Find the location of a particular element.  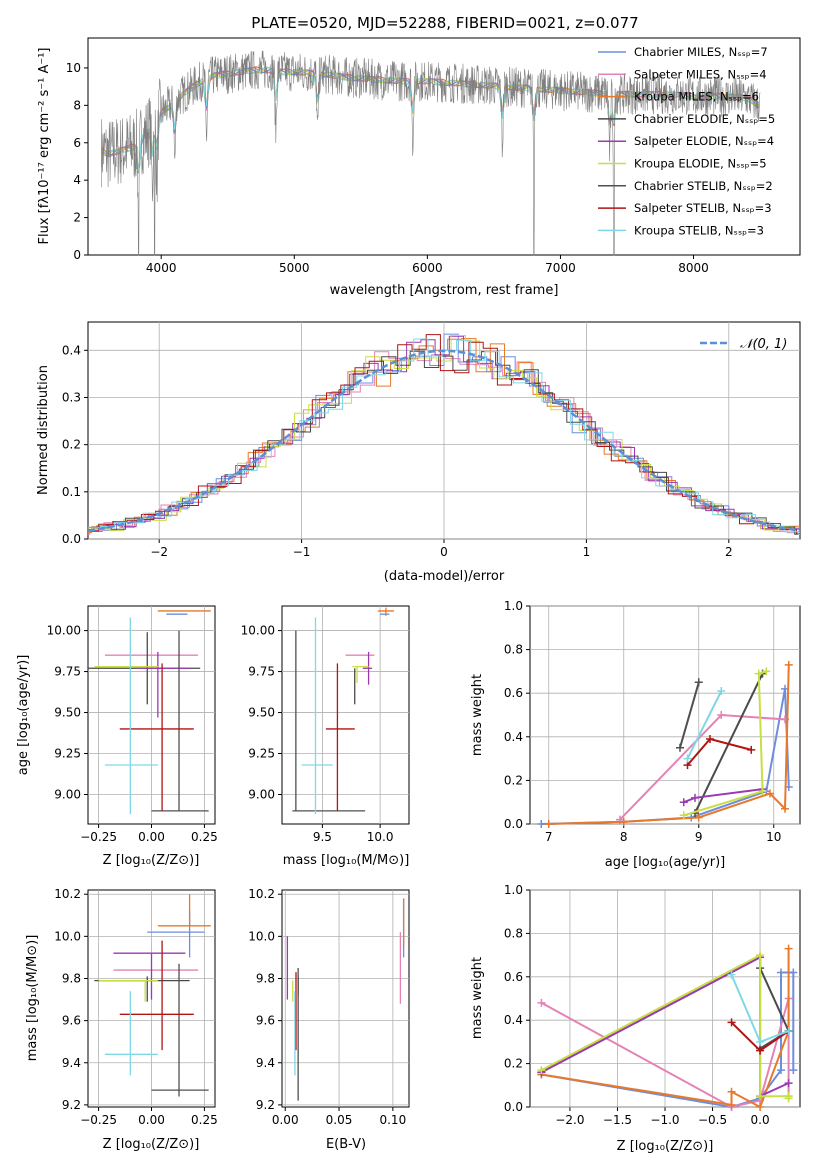

y-tick-label: 6 is located at coordinates (77, 143).